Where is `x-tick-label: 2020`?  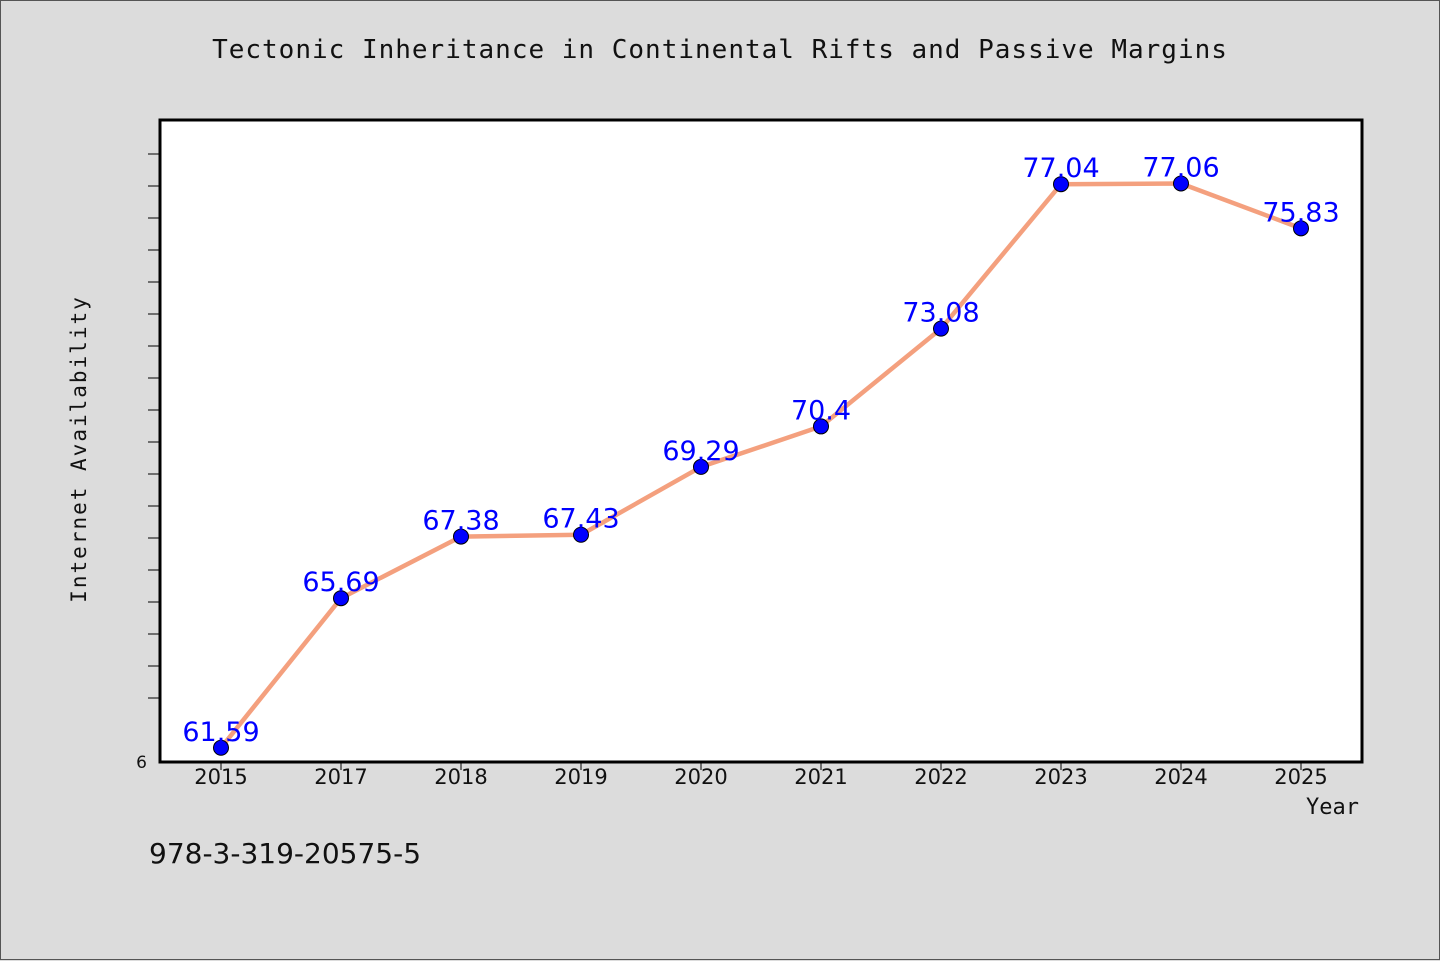 x-tick-label: 2020 is located at coordinates (700, 777).